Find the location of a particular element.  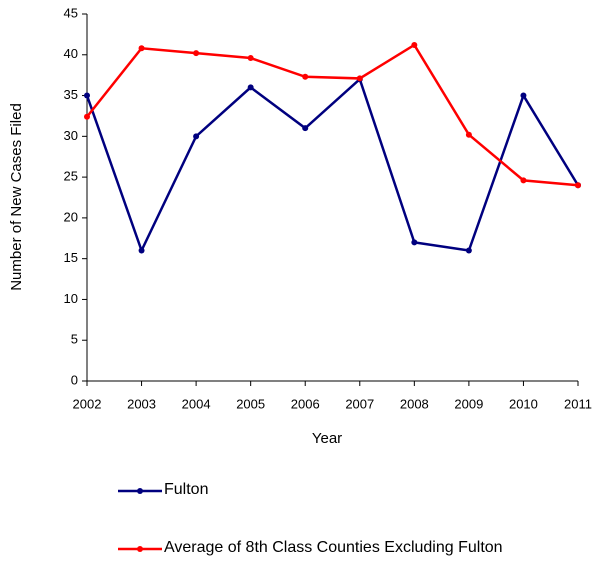

y-tick-label: 15 is located at coordinates (71, 257).